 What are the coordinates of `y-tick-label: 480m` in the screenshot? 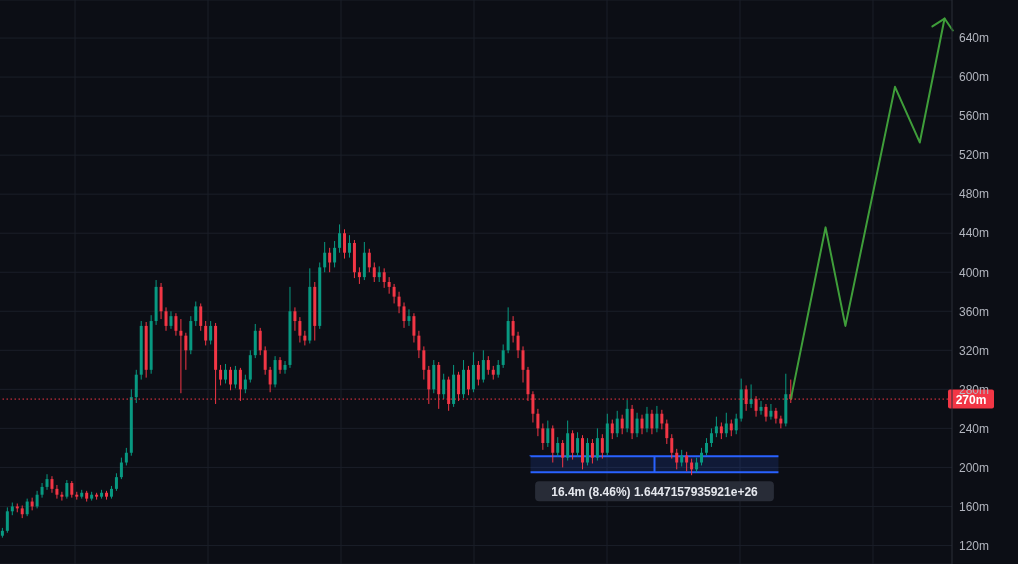 It's located at (974, 194).